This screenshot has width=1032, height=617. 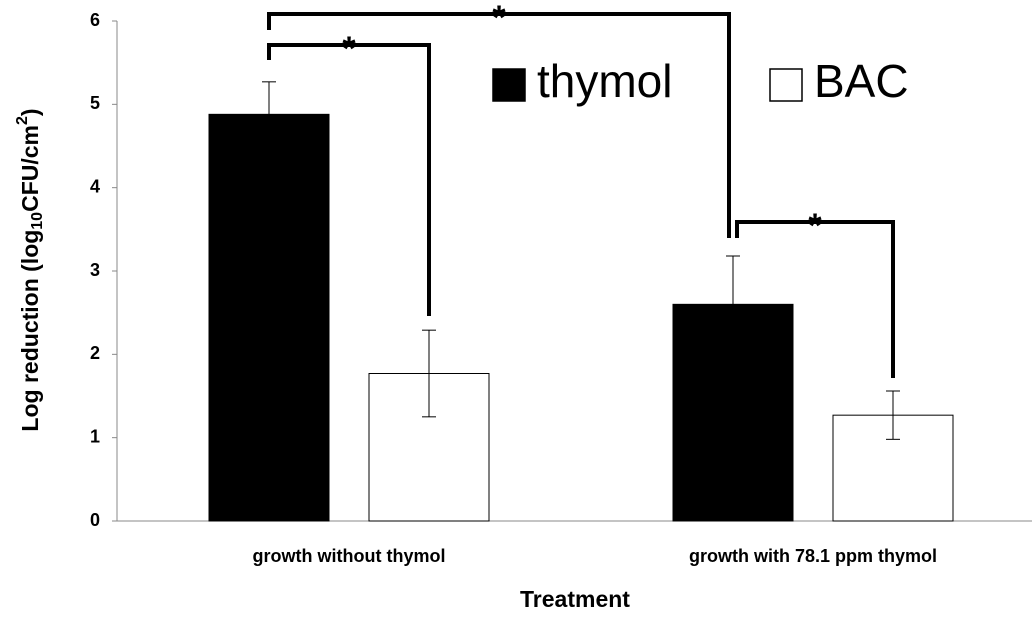 I want to click on y-title-sub: 10, so click(x=37, y=221).